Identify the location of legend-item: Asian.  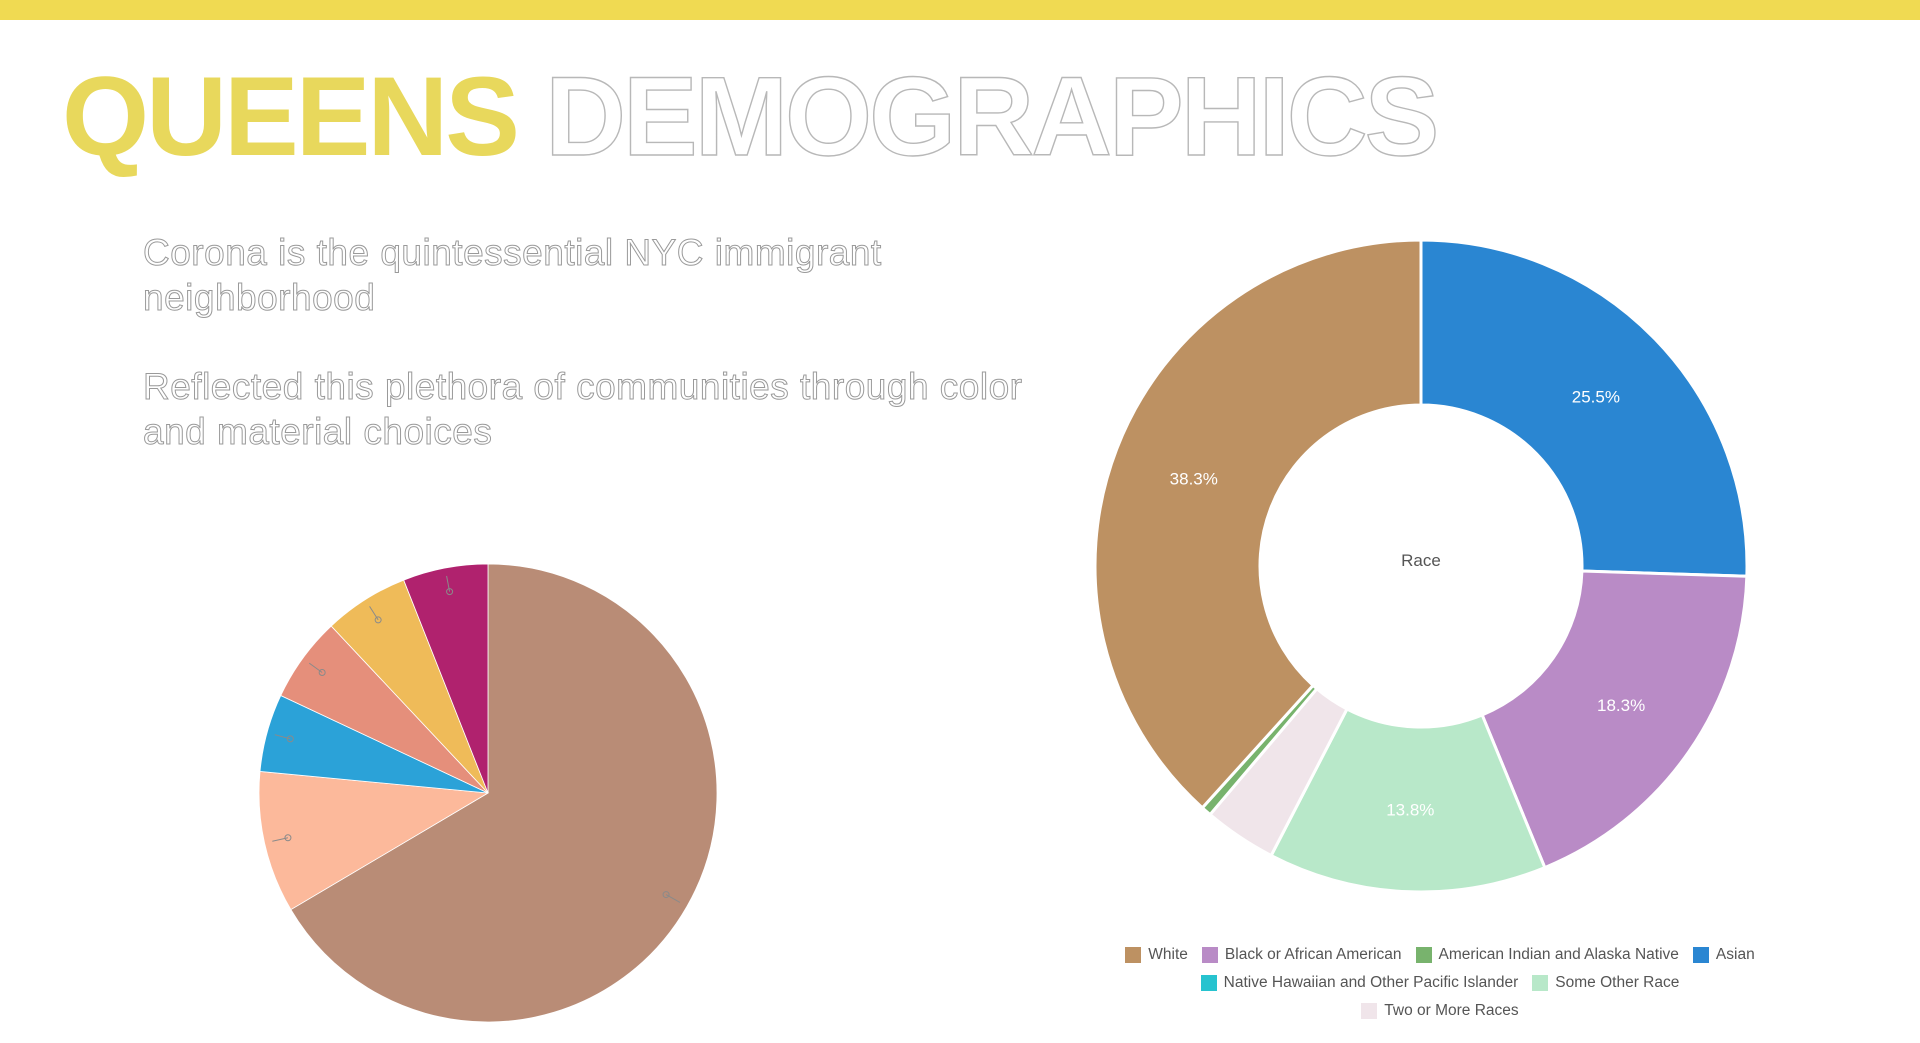
(1723, 955).